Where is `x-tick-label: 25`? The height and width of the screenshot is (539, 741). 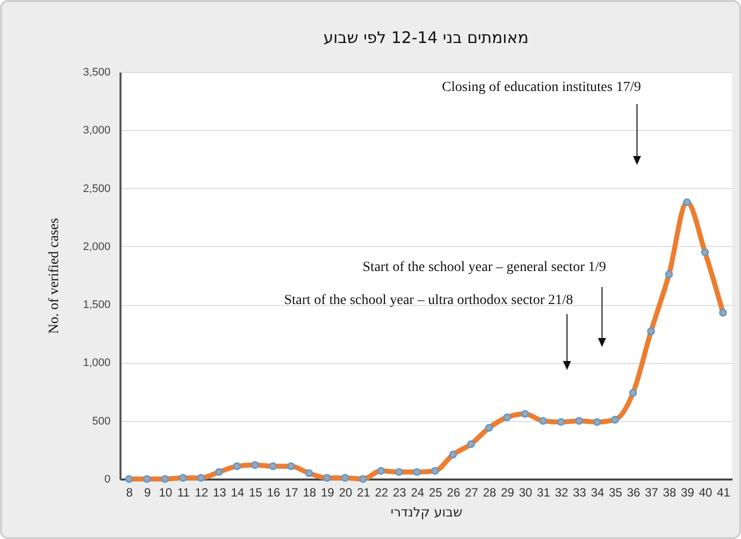 x-tick-label: 25 is located at coordinates (435, 493).